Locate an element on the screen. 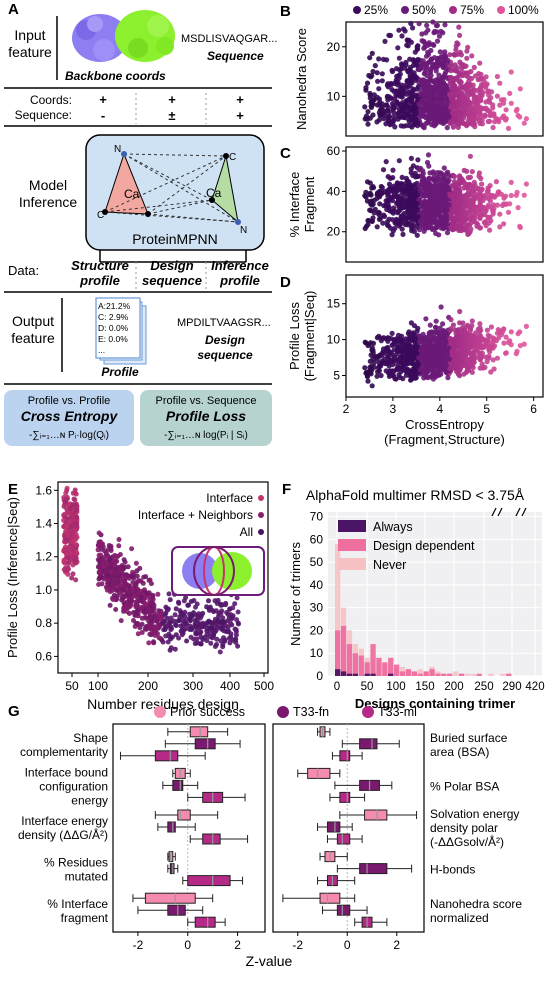  panel-label-e: E is located at coordinates (13, 489).